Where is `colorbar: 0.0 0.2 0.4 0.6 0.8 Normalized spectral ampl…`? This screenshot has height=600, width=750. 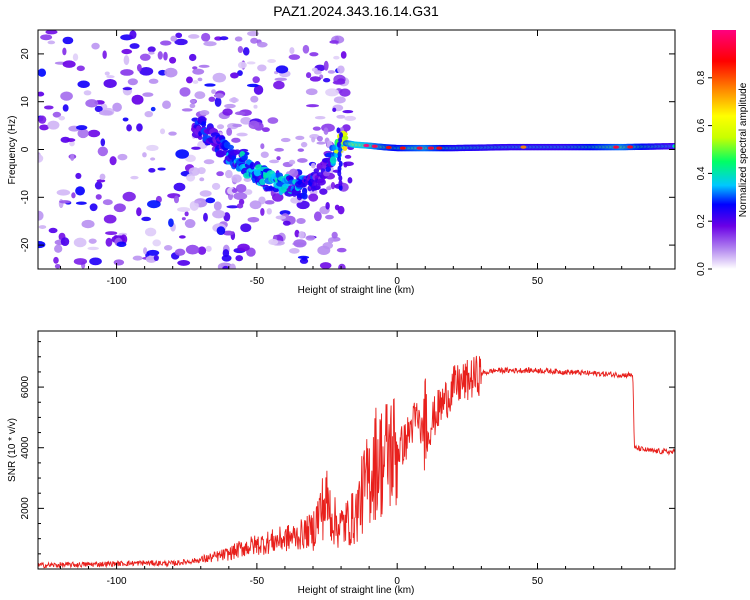 colorbar: 0.0 0.2 0.4 0.6 0.8 Normalized spectral ampl… is located at coordinates (722, 153).